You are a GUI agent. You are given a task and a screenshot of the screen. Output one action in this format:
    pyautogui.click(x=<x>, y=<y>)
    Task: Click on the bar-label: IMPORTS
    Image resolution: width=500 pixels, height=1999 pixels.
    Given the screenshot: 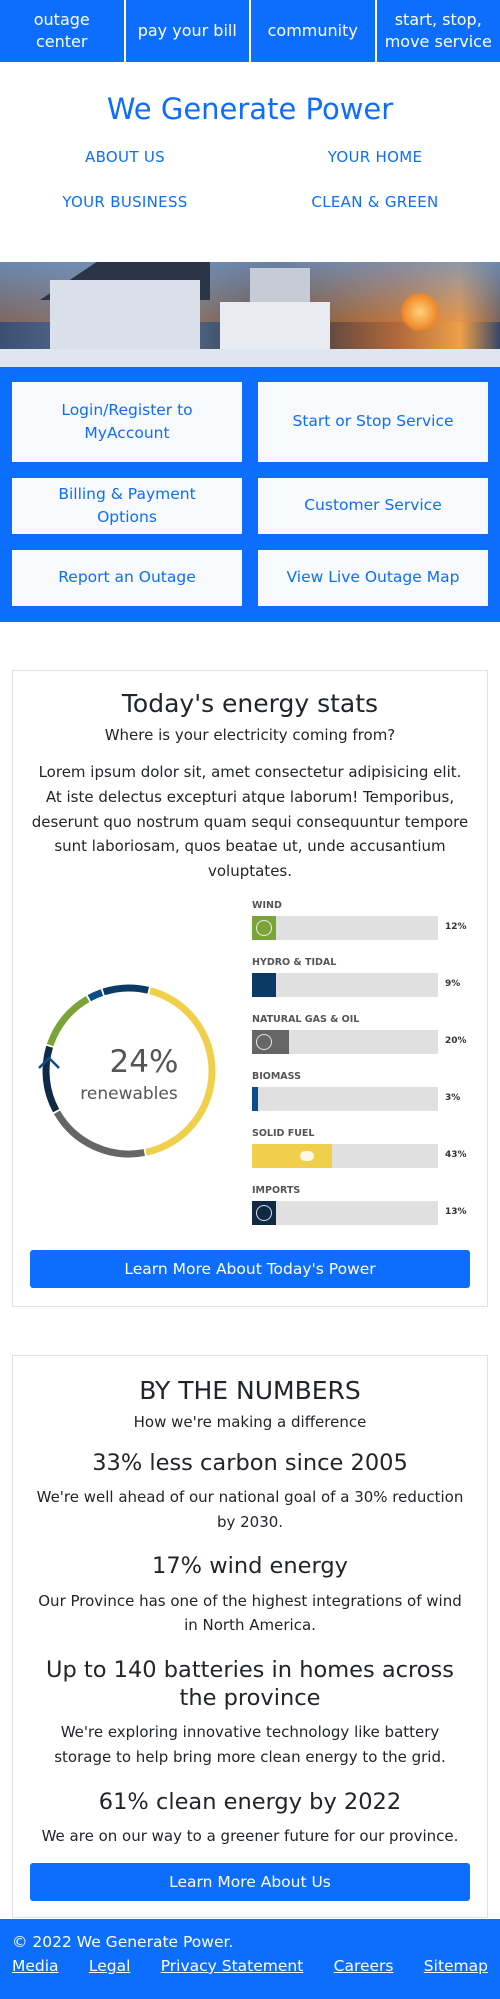 What is the action you would take?
    pyautogui.click(x=276, y=1190)
    